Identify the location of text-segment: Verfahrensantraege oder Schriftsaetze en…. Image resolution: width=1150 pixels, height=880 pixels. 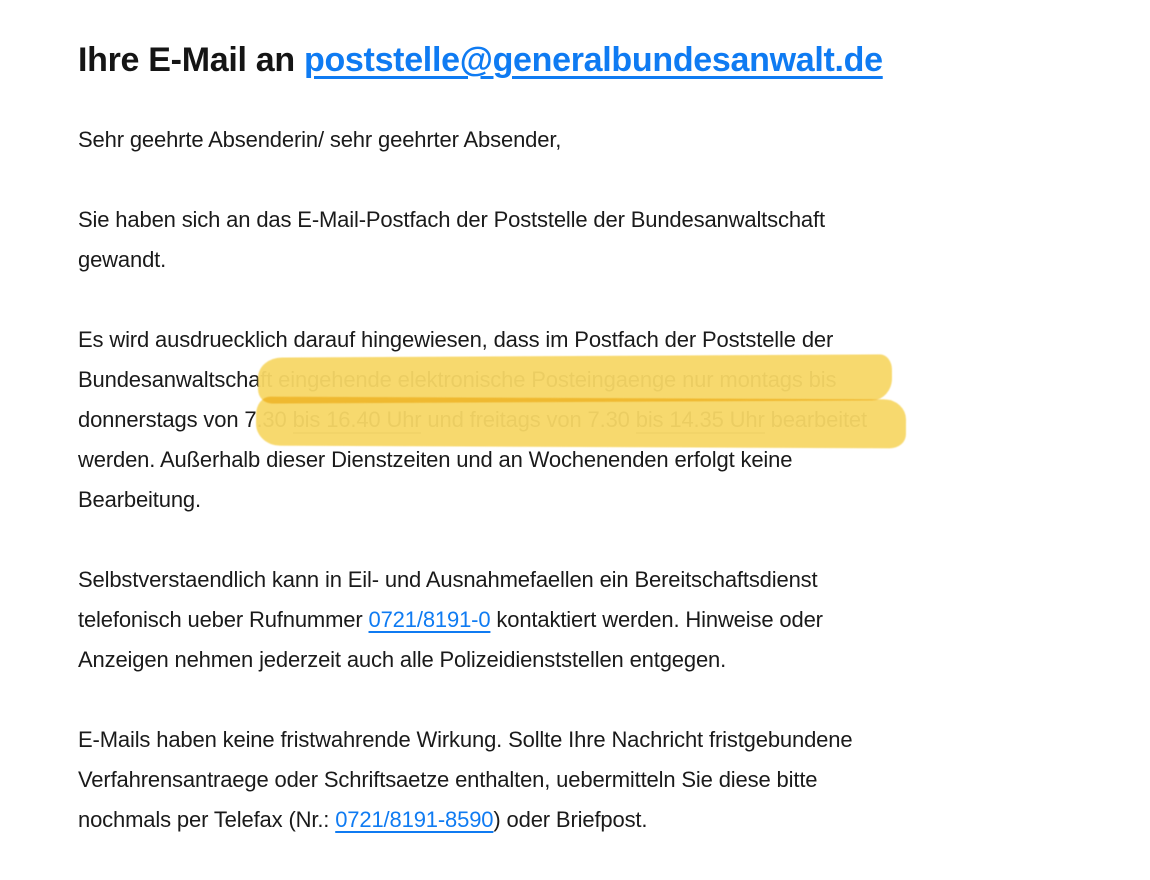
(448, 779).